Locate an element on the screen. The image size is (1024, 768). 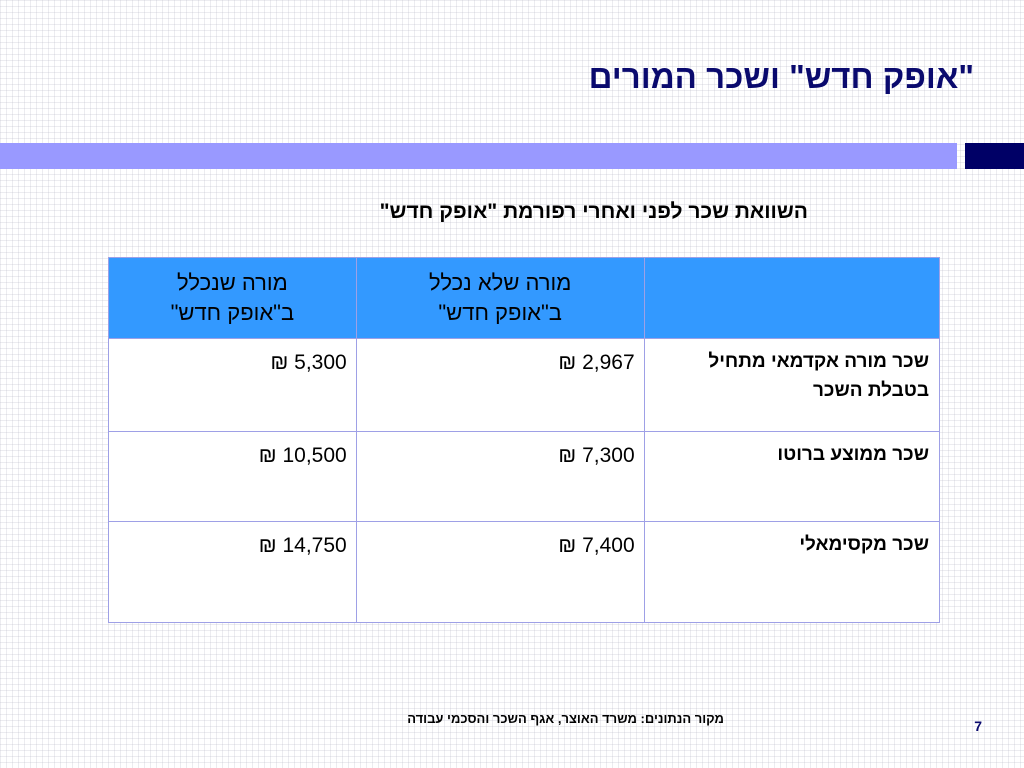
value-not-included: 7,300 ₪ is located at coordinates (500, 476).